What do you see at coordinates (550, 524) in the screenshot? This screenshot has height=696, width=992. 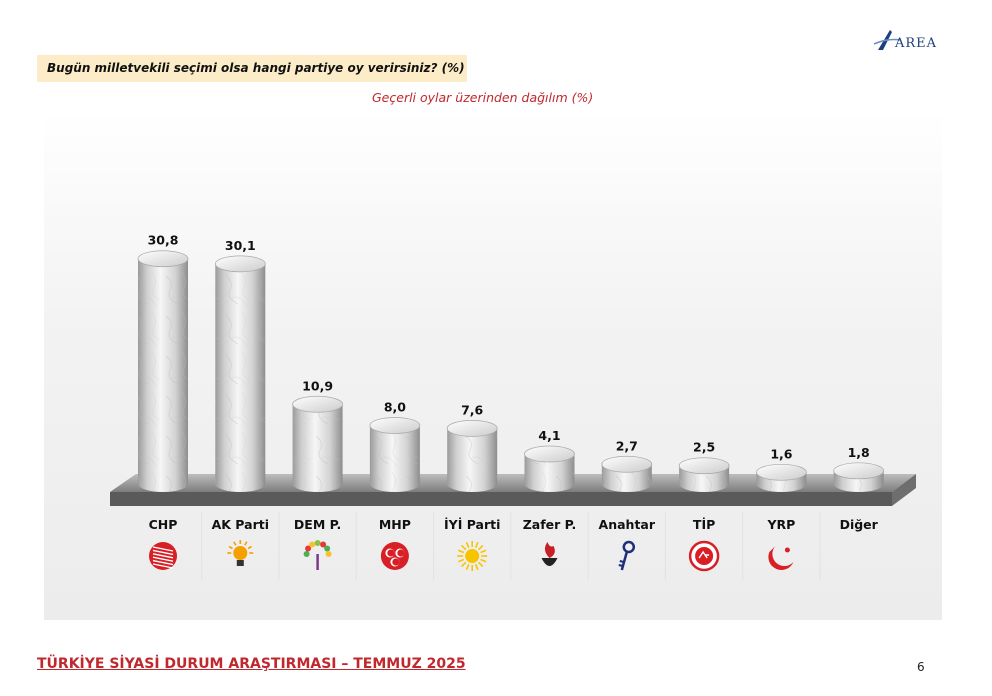 I see `category-label: Zafer P.` at bounding box center [550, 524].